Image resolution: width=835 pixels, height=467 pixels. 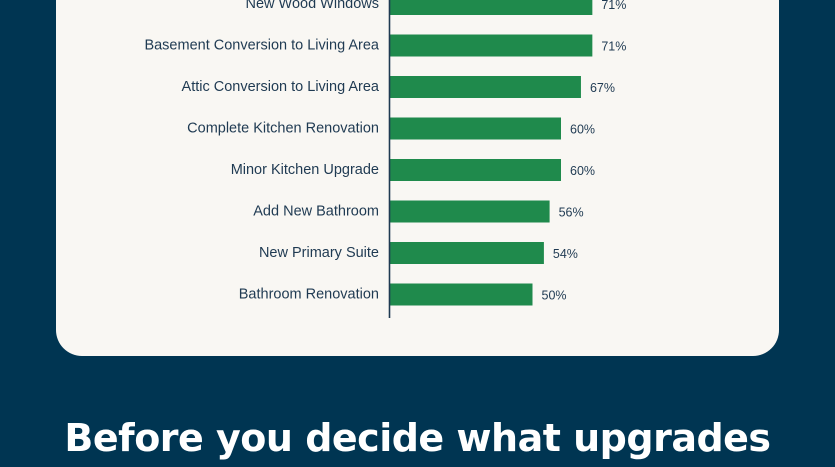 What do you see at coordinates (571, 213) in the screenshot?
I see `value-label: 56%` at bounding box center [571, 213].